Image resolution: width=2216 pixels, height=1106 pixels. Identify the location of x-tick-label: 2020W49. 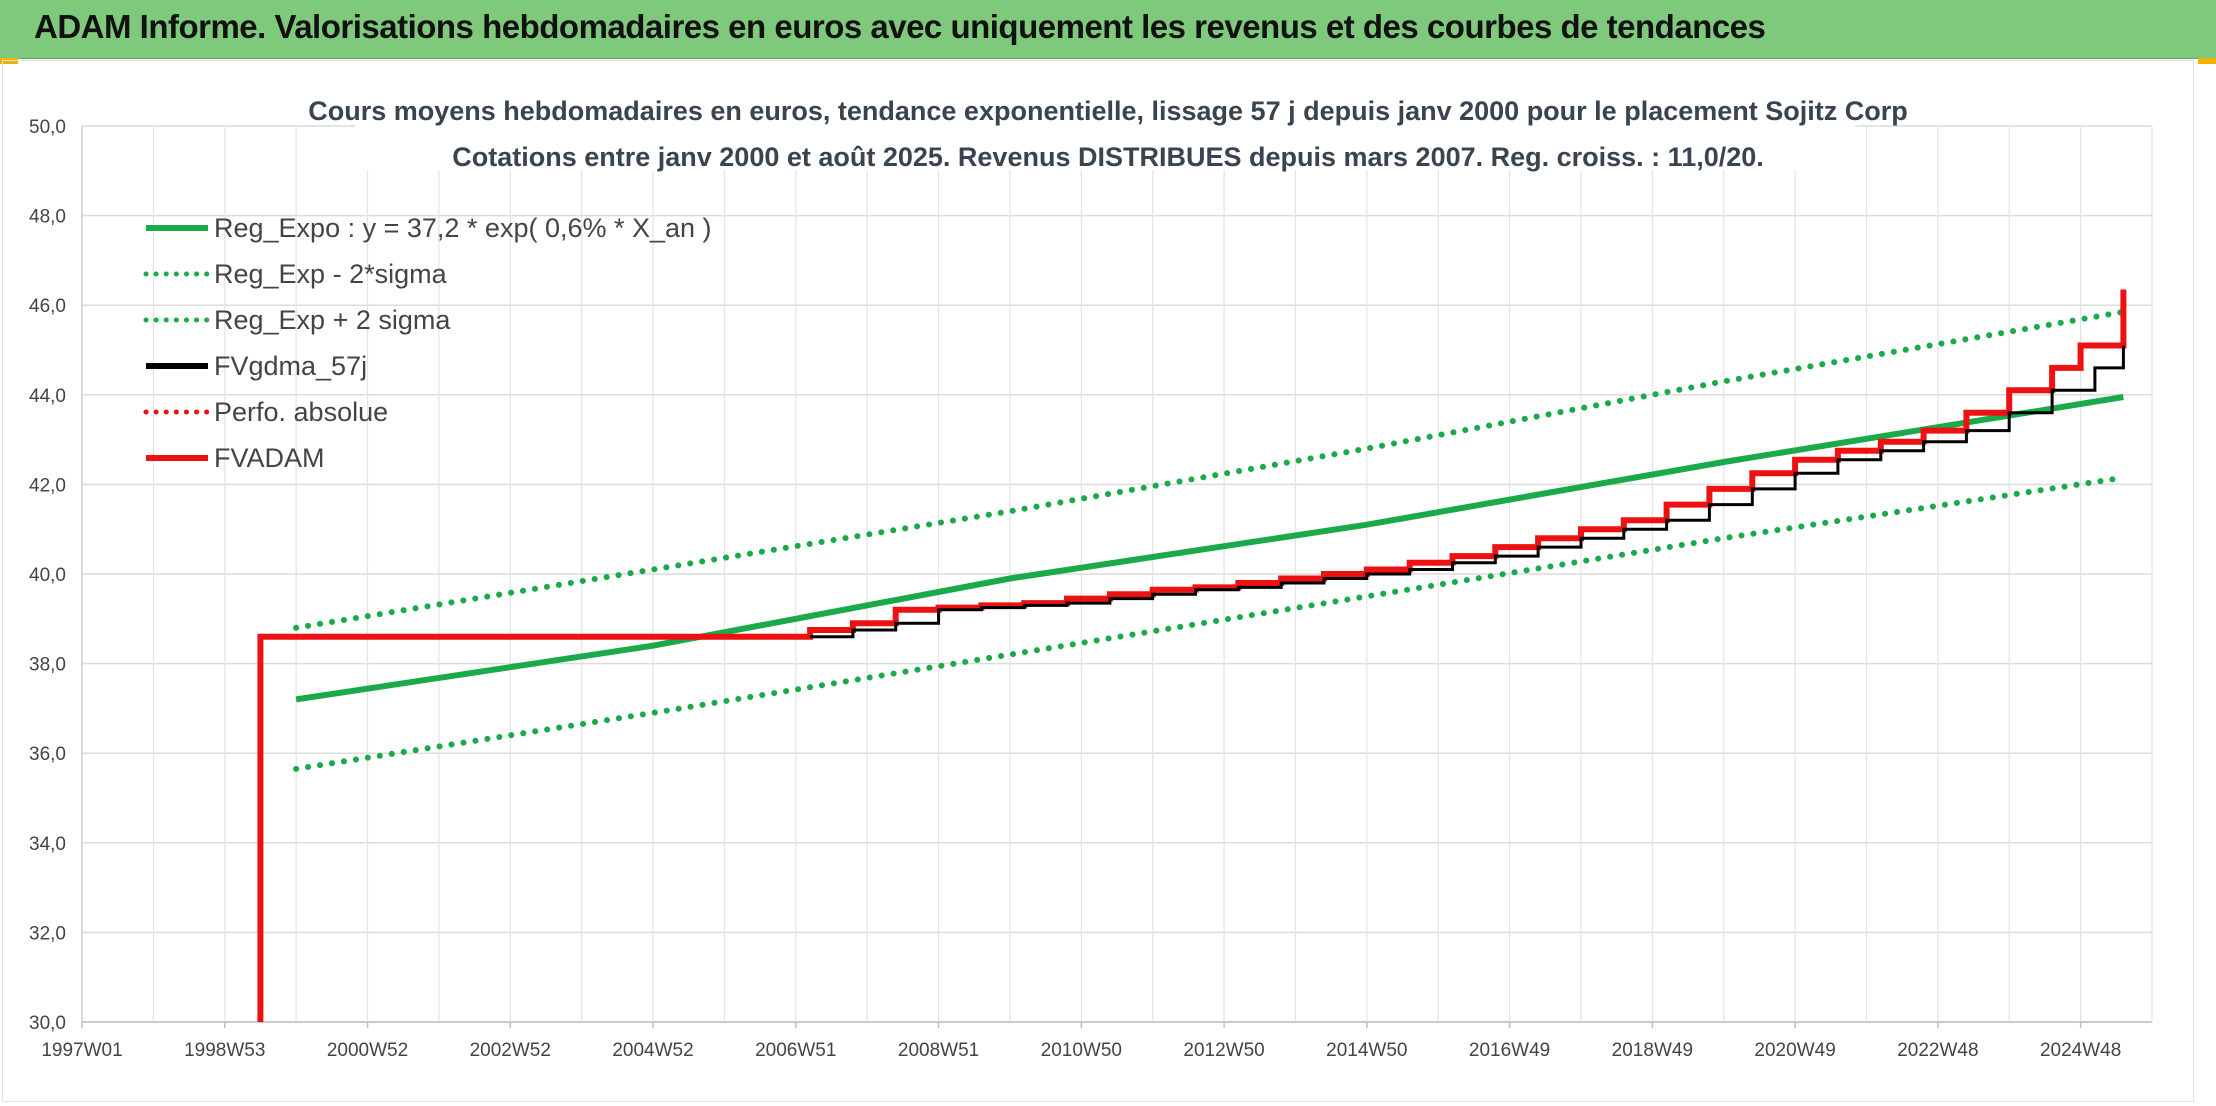
(1794, 1050).